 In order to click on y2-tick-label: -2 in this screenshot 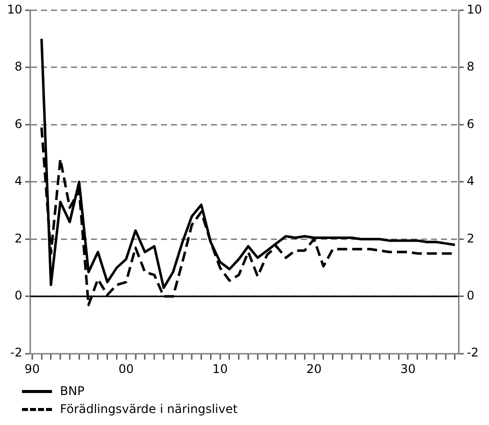, I will do `click(472, 353)`.